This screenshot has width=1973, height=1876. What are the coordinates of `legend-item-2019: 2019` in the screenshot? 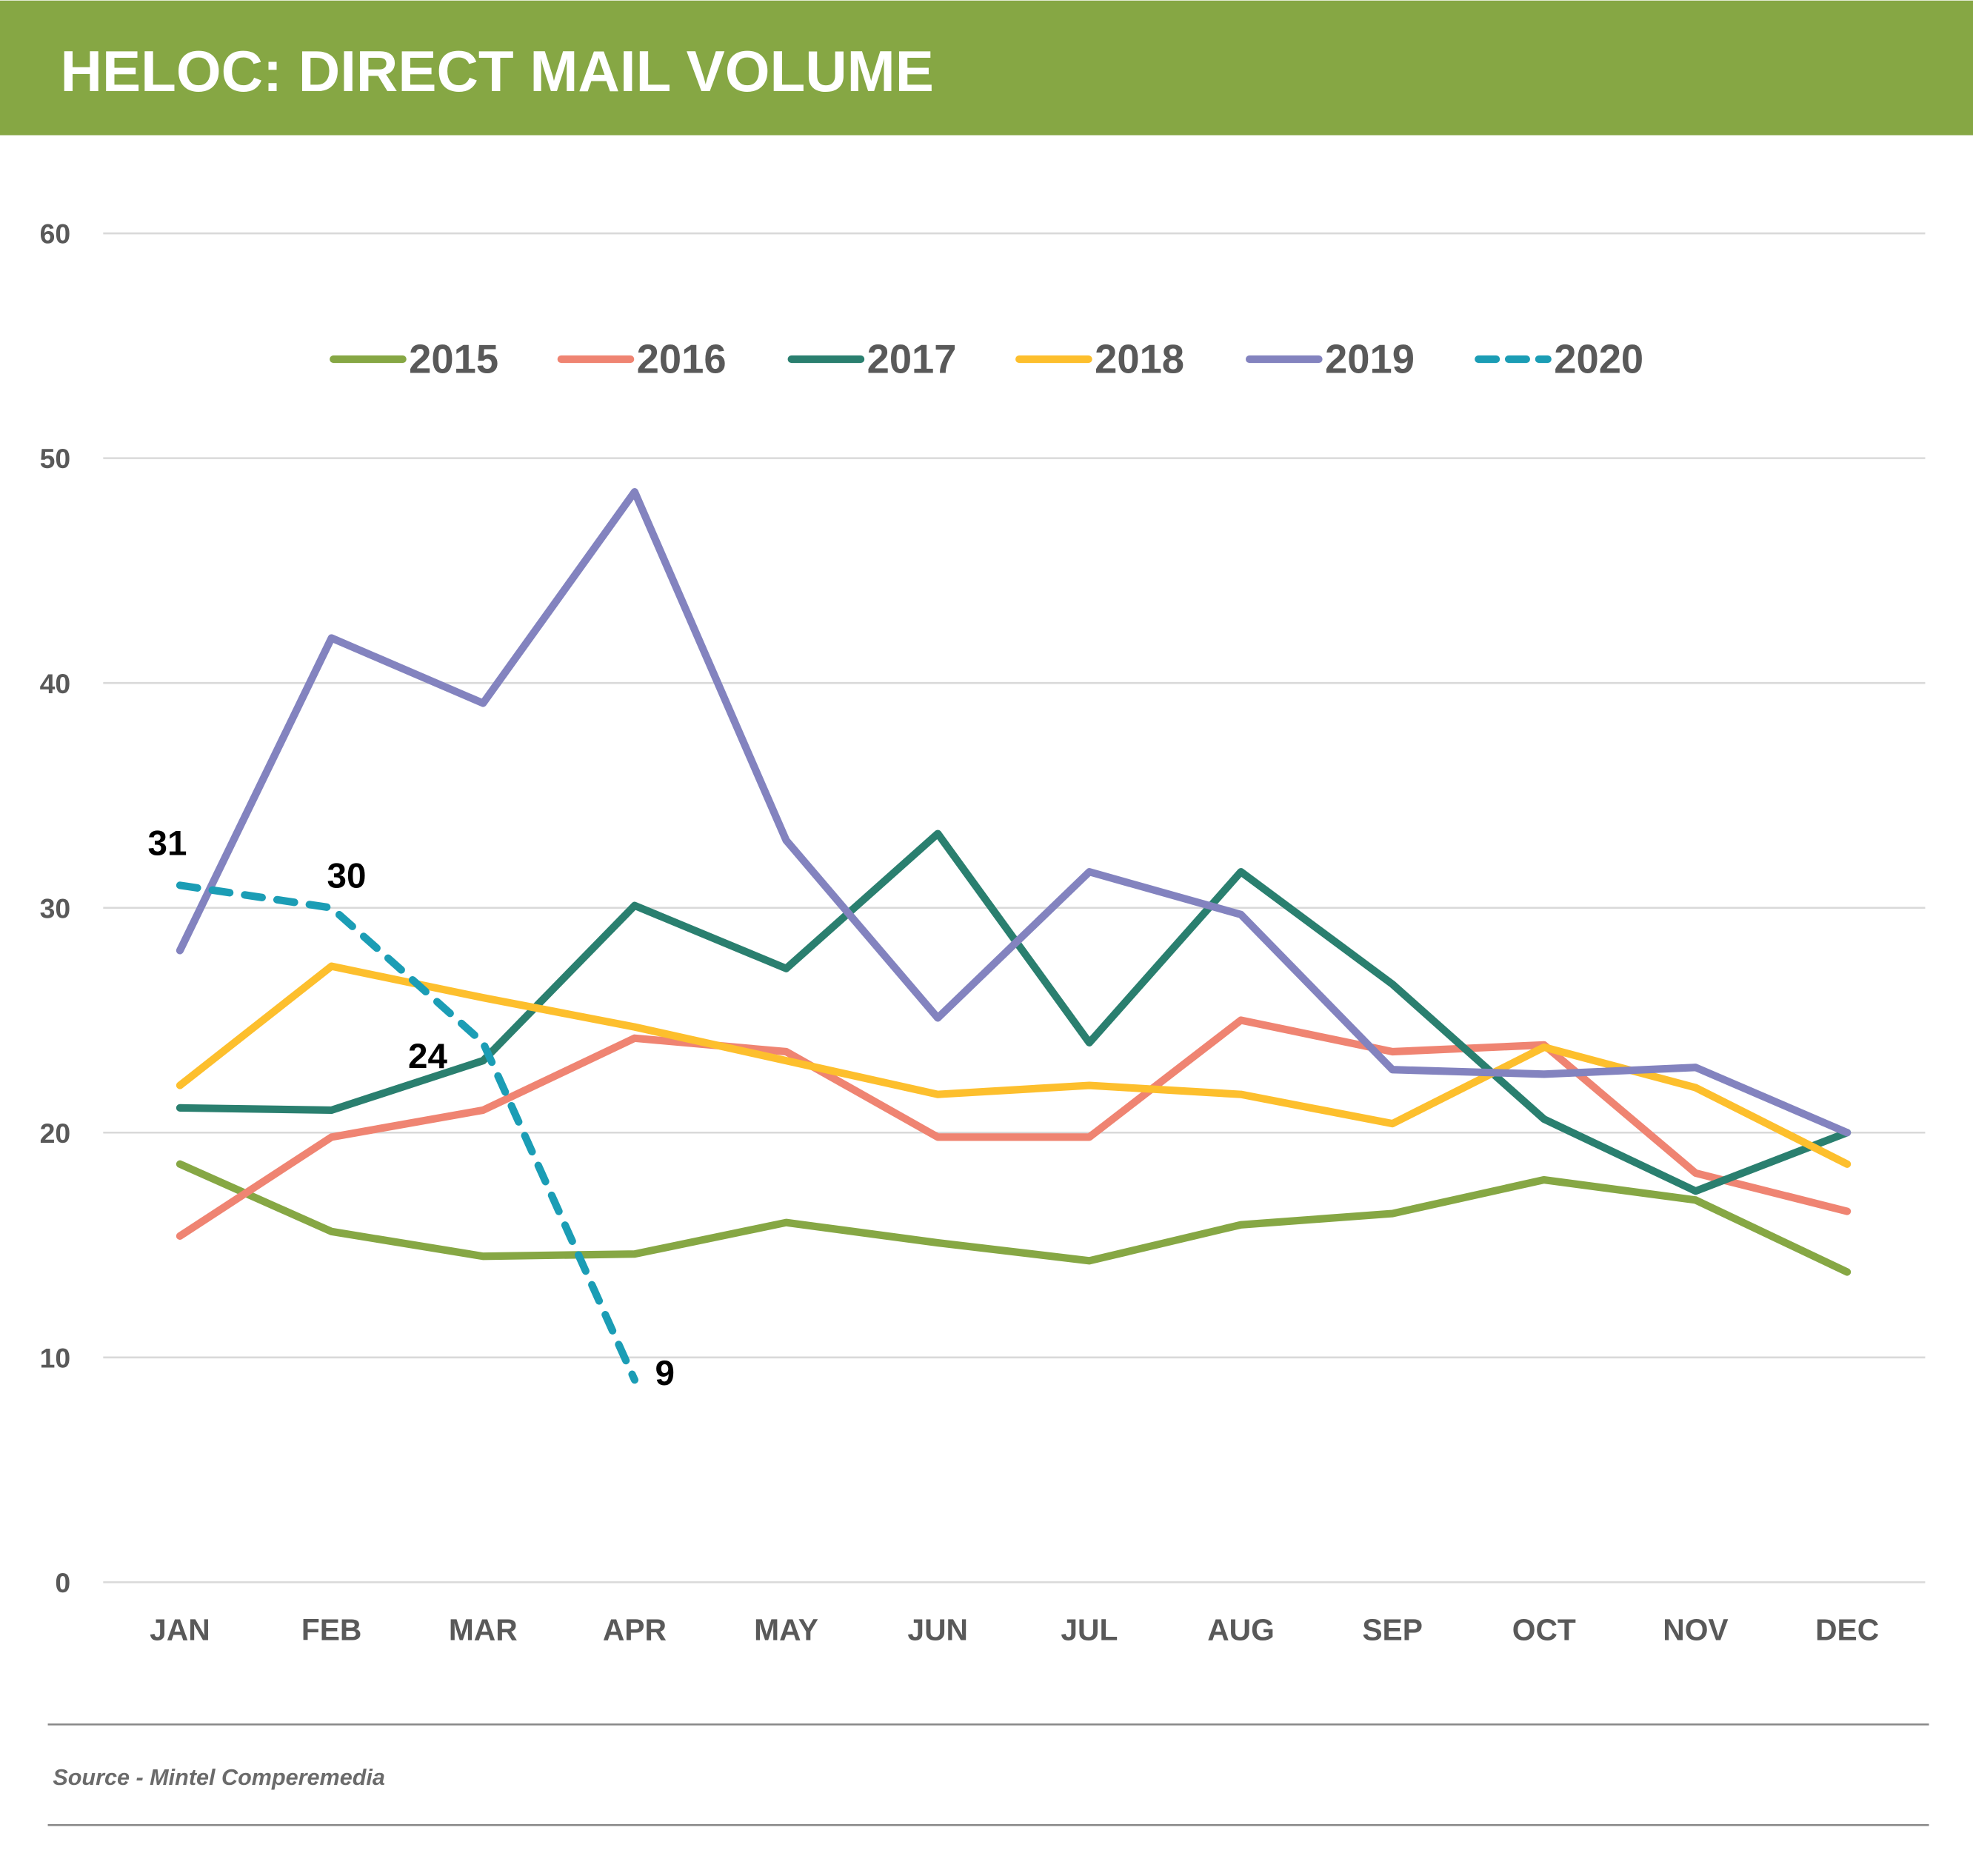 It's located at (1330, 359).